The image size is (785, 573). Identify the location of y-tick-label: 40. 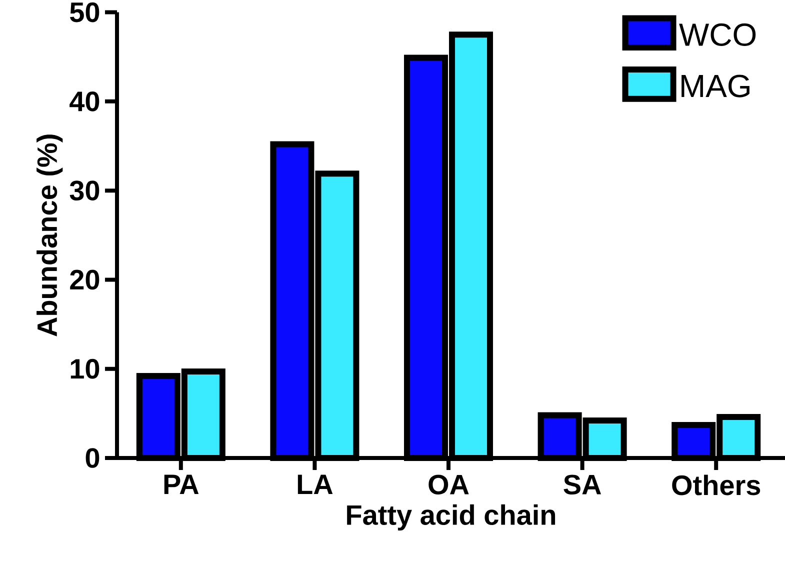
(85, 102).